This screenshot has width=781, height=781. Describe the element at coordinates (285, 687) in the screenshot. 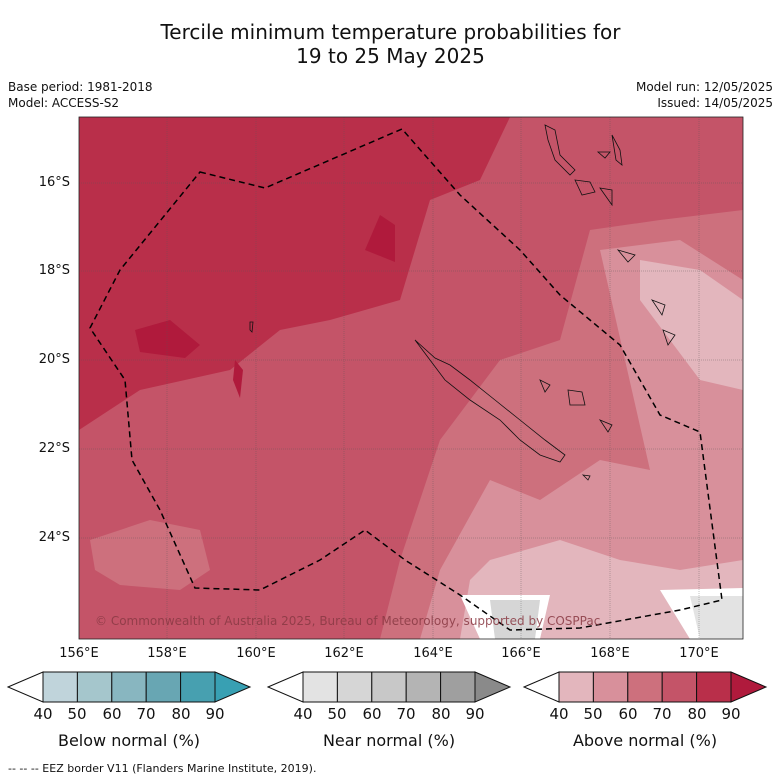

I see `cbar-near-low-arrow` at that location.